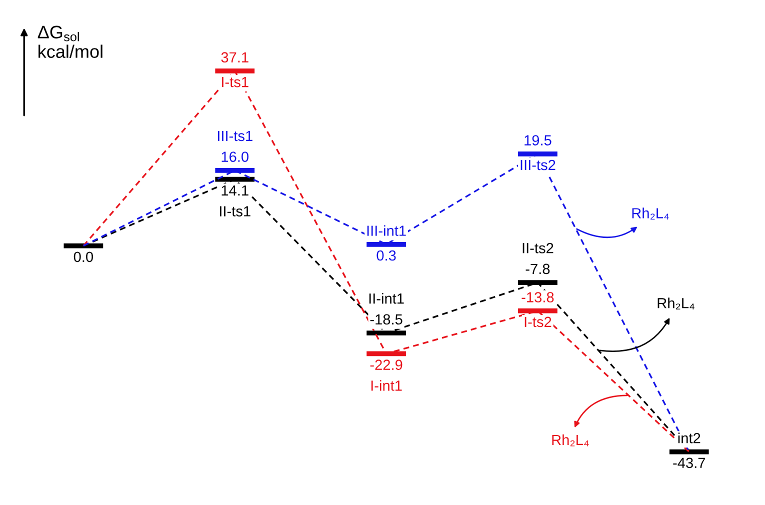 This screenshot has width=765, height=505. What do you see at coordinates (235, 211) in the screenshot?
I see `annotation: II-ts1` at bounding box center [235, 211].